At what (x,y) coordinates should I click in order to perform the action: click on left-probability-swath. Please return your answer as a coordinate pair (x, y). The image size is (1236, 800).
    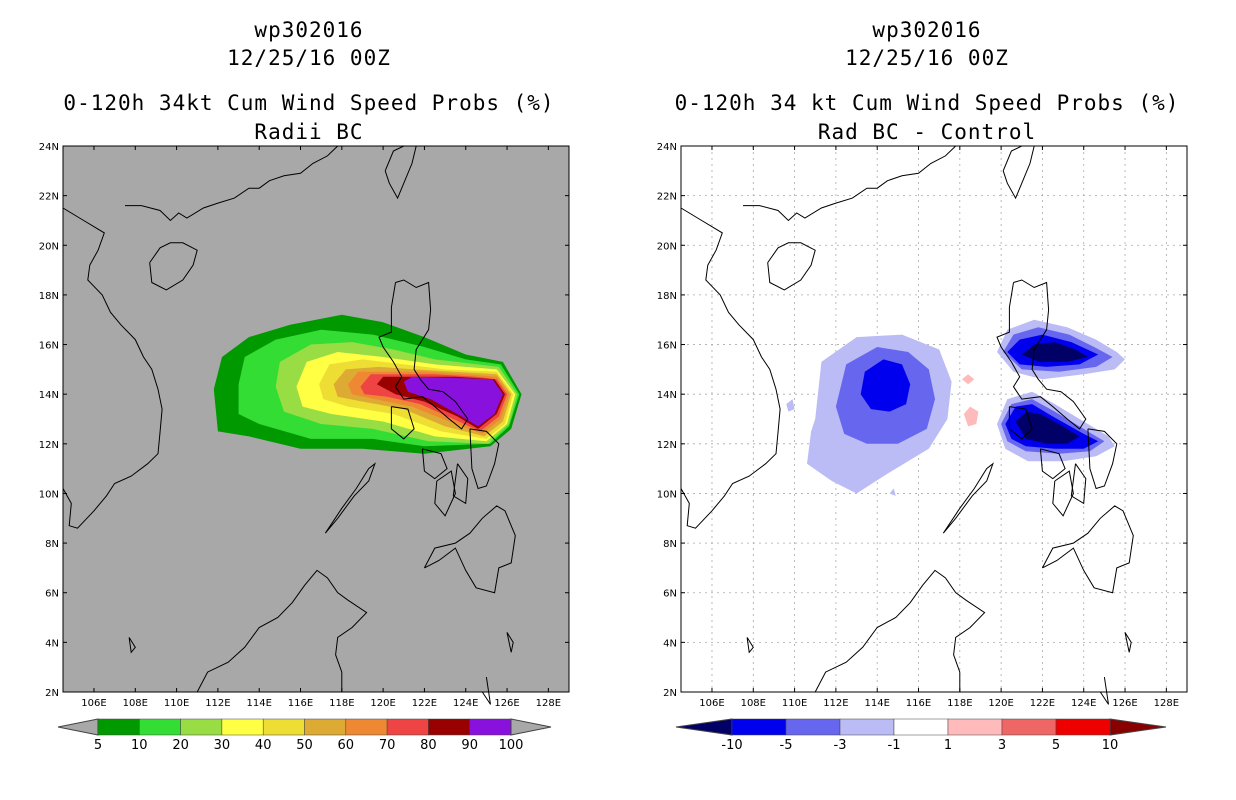
    Looking at the image, I should click on (367, 384).